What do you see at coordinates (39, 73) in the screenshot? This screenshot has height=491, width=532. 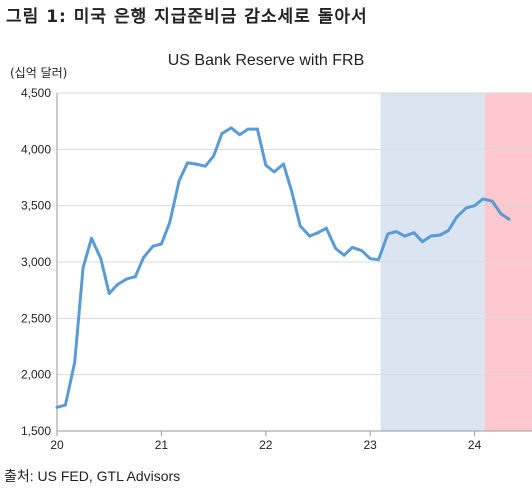 I see `y-unit-label: (십억 달러)` at bounding box center [39, 73].